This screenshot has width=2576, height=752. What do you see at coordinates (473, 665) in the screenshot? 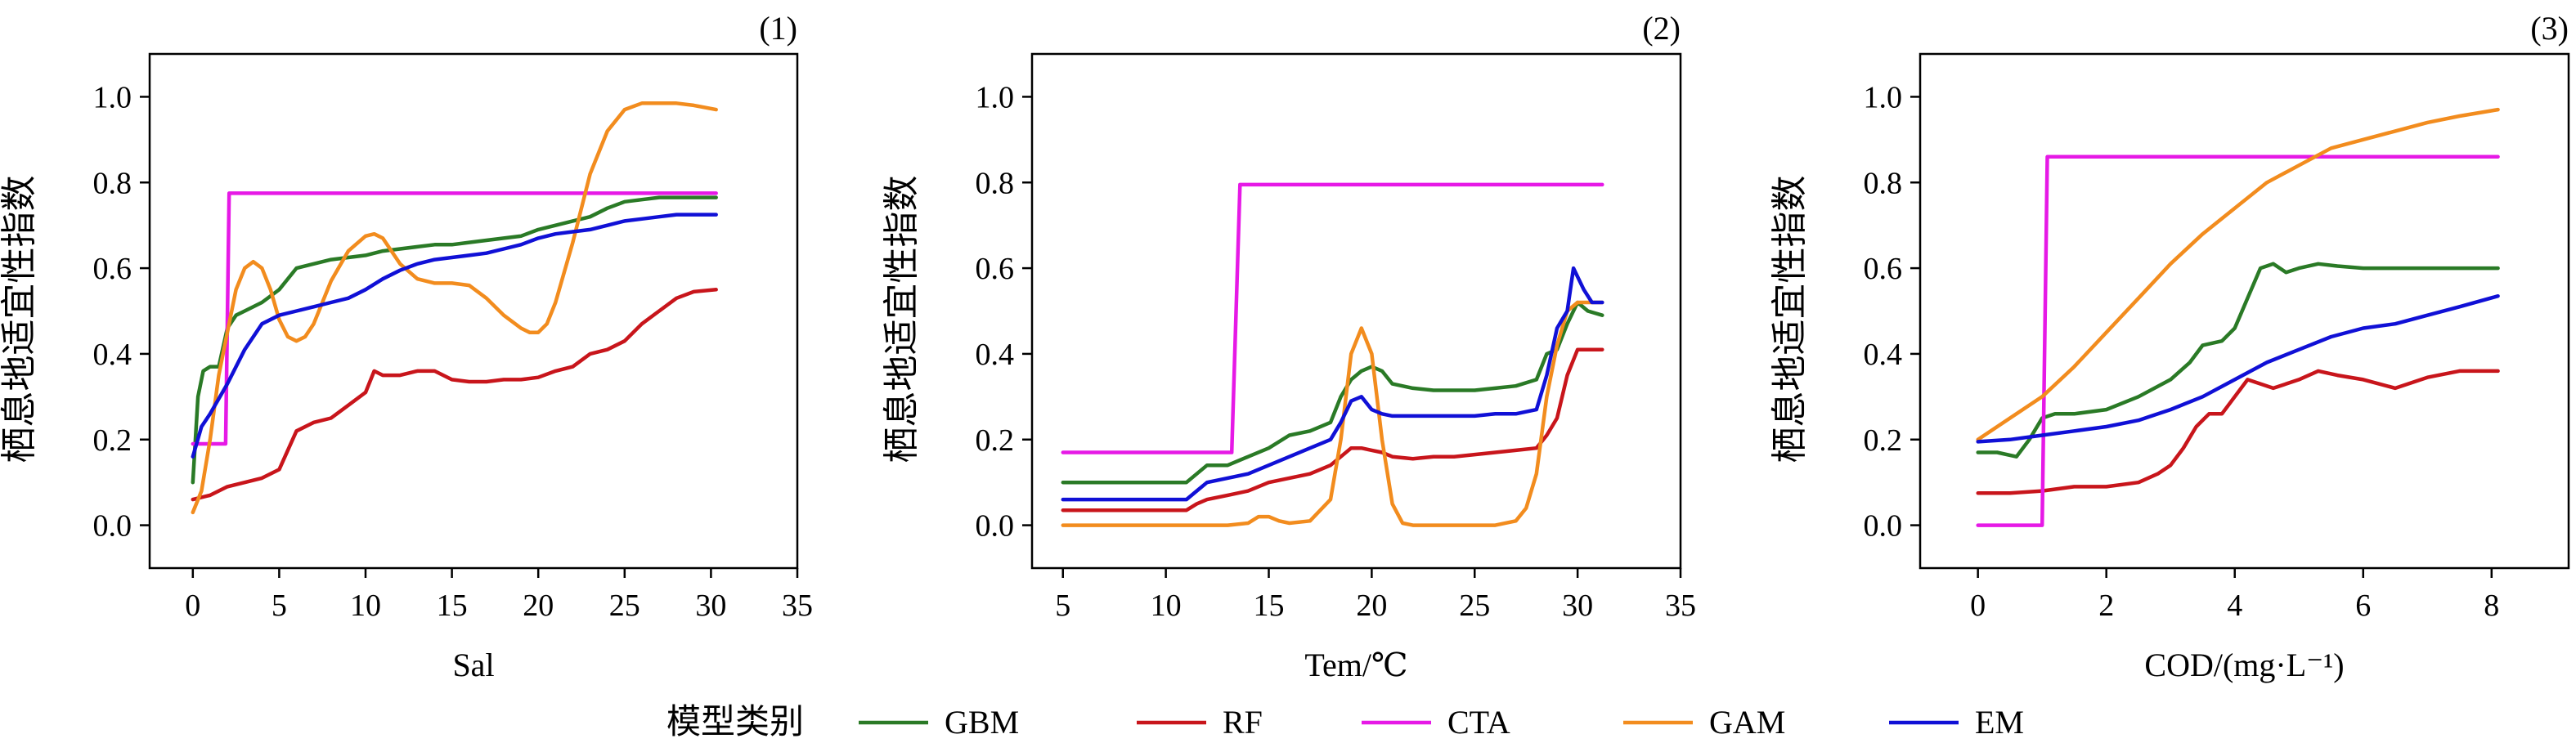
I see `x-axis-label: Sal` at bounding box center [473, 665].